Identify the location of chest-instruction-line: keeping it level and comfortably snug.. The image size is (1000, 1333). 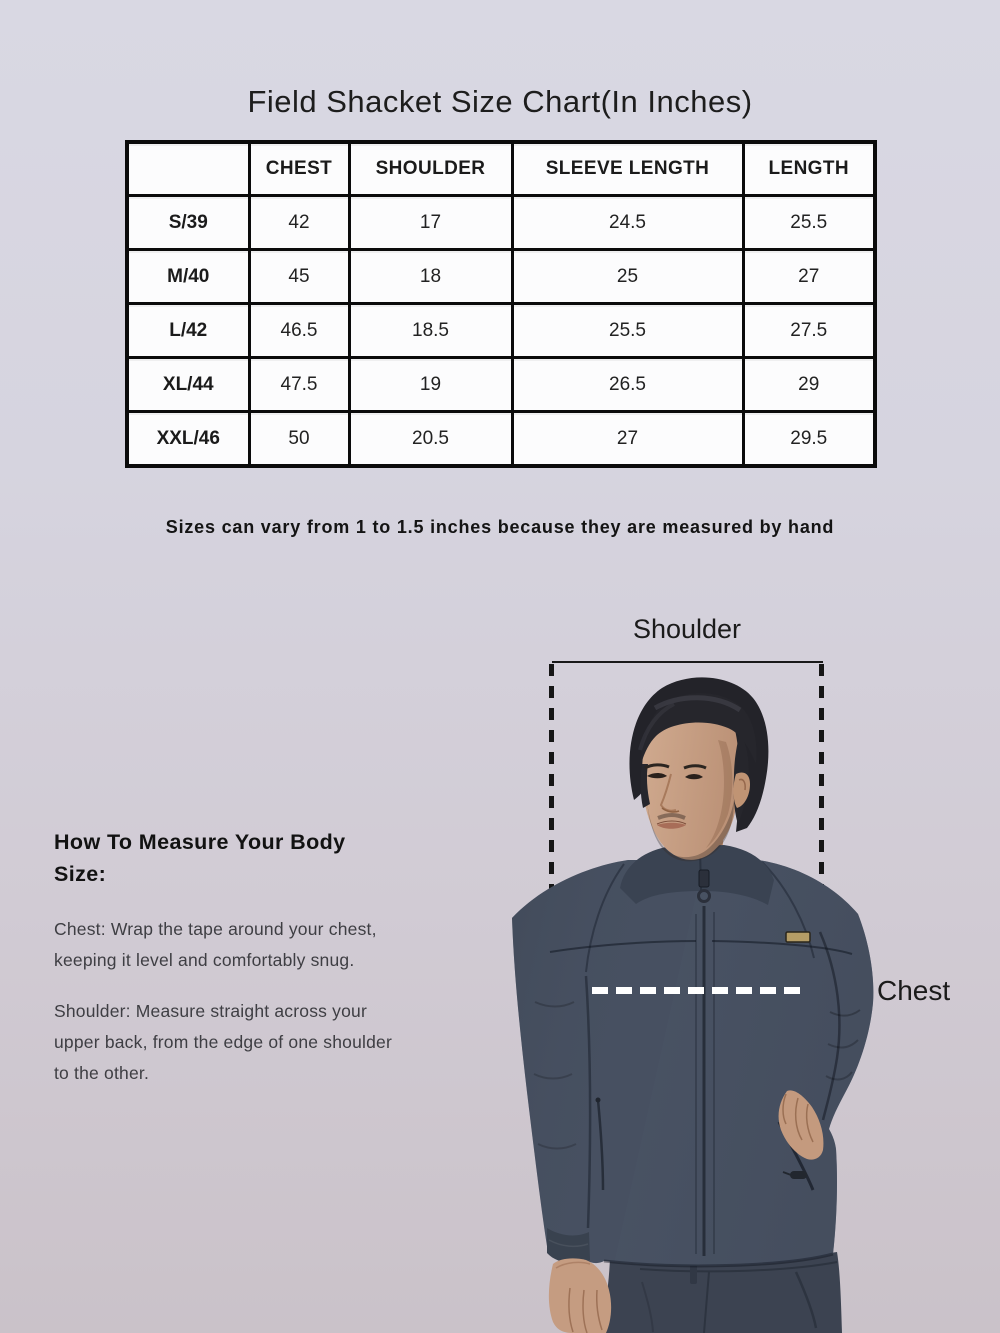
(204, 960).